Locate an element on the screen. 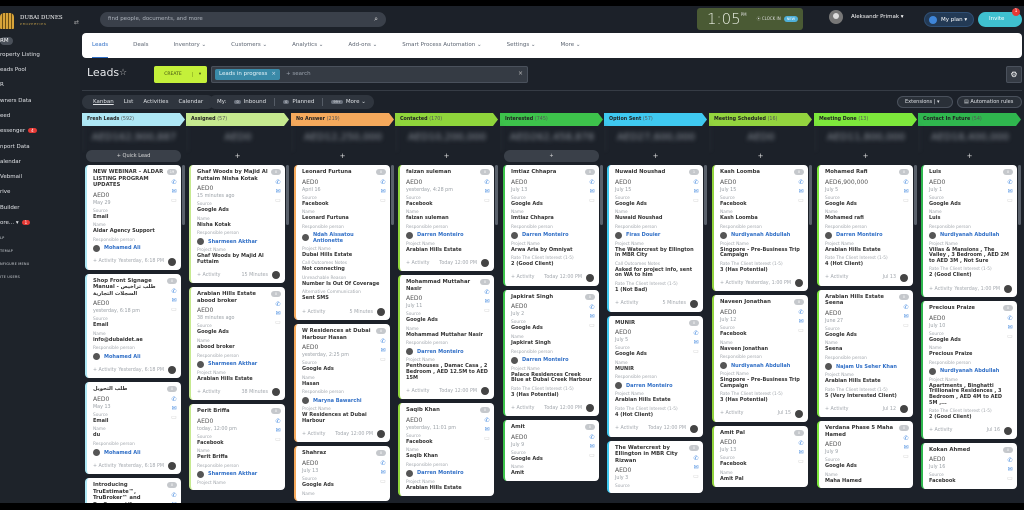  lead-title: Leonard Furtuna is located at coordinates (327, 172).